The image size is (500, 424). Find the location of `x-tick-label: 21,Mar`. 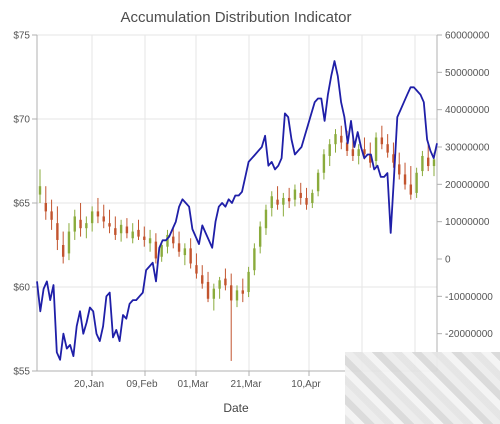

x-tick-label: 21,Mar is located at coordinates (246, 384).